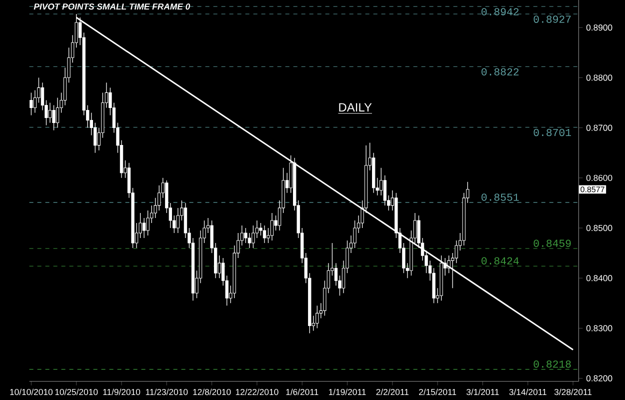  Describe the element at coordinates (167, 392) in the screenshot. I see `x-tick-label: 11/23/2010` at that location.